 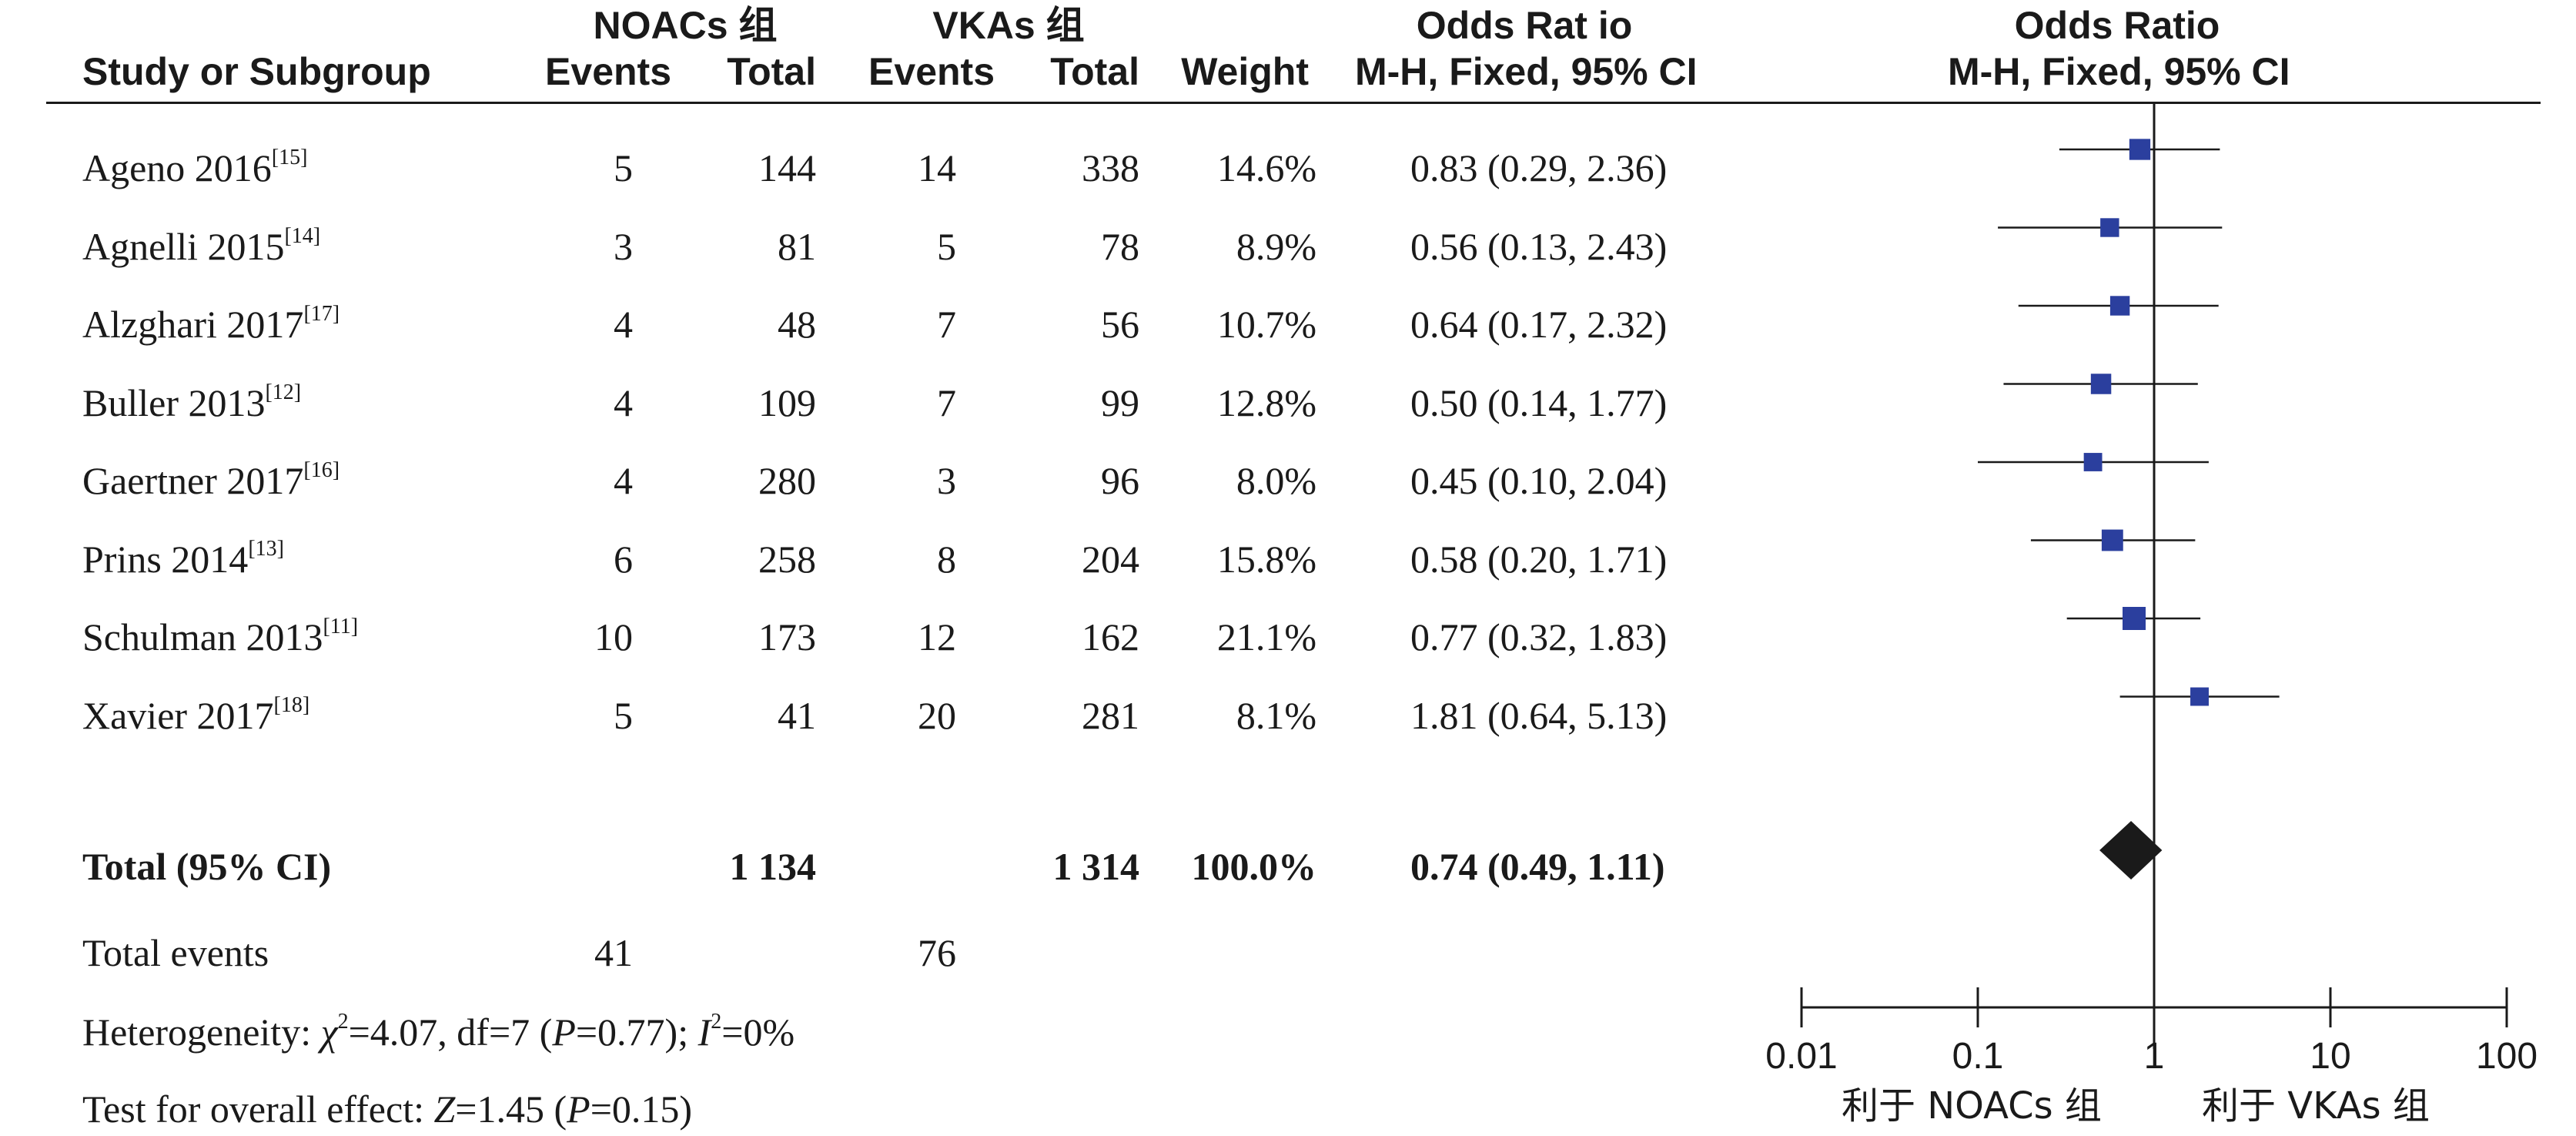 What do you see at coordinates (787, 480) in the screenshot?
I see `study-total-noacs: 280` at bounding box center [787, 480].